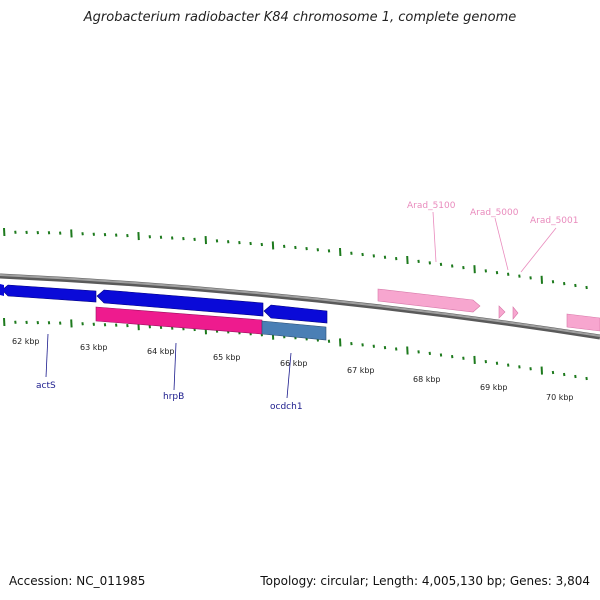 This screenshot has width=600, height=600. Describe the element at coordinates (46, 386) in the screenshot. I see `gene-label-actS: actS` at that location.